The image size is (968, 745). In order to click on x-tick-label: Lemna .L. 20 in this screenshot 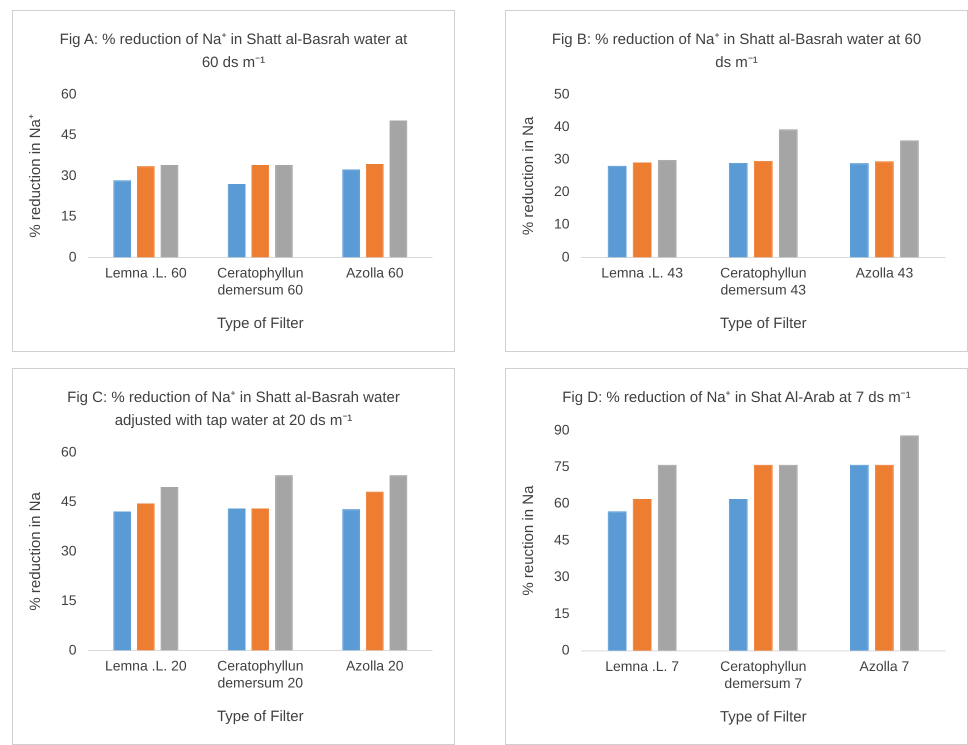, I will do `click(145, 666)`.